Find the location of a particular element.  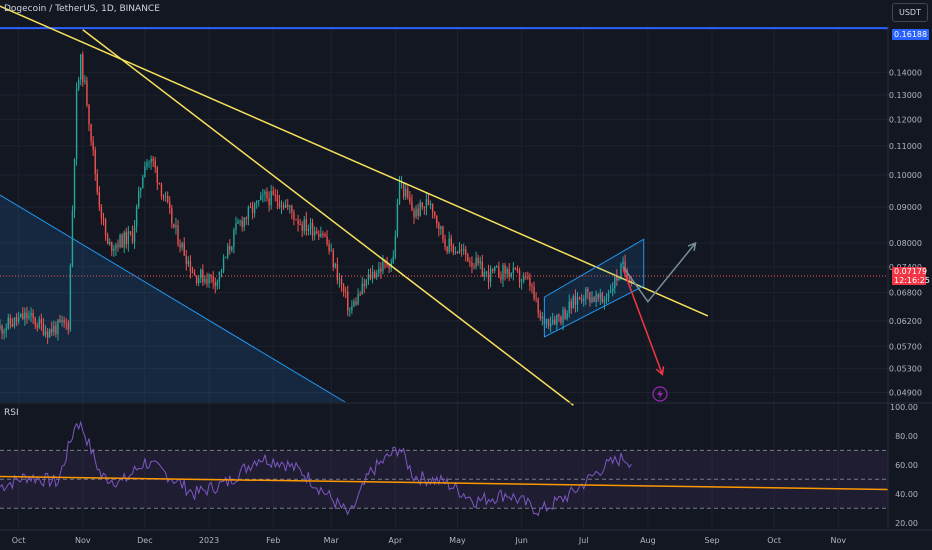

currency-button: USDT is located at coordinates (910, 12).